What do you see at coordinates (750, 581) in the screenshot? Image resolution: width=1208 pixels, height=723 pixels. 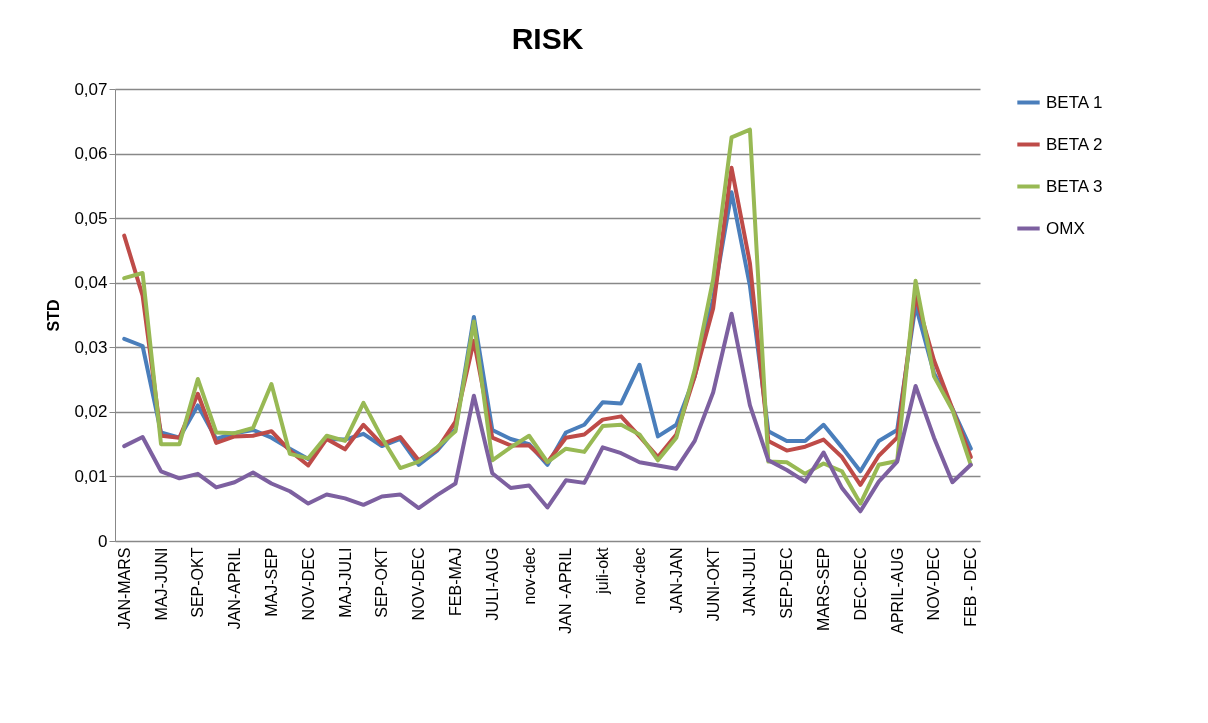 I see `x-tick-label: JAN-JULI` at bounding box center [750, 581].